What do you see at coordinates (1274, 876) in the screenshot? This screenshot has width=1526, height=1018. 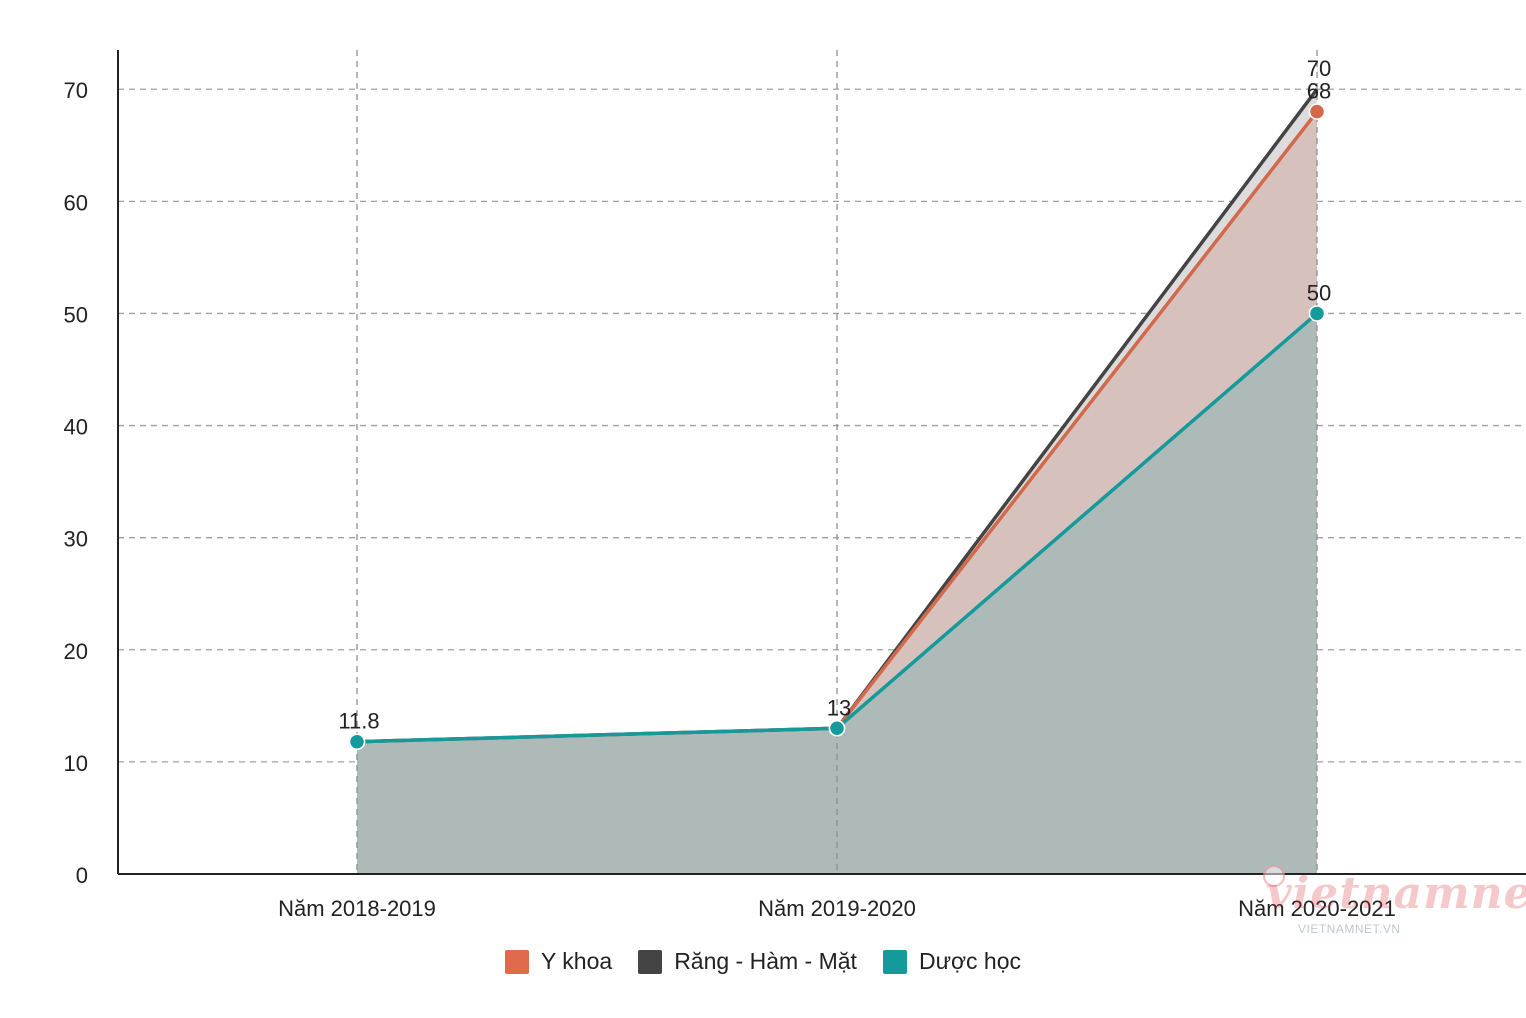 I see `watermark-ring-icon` at bounding box center [1274, 876].